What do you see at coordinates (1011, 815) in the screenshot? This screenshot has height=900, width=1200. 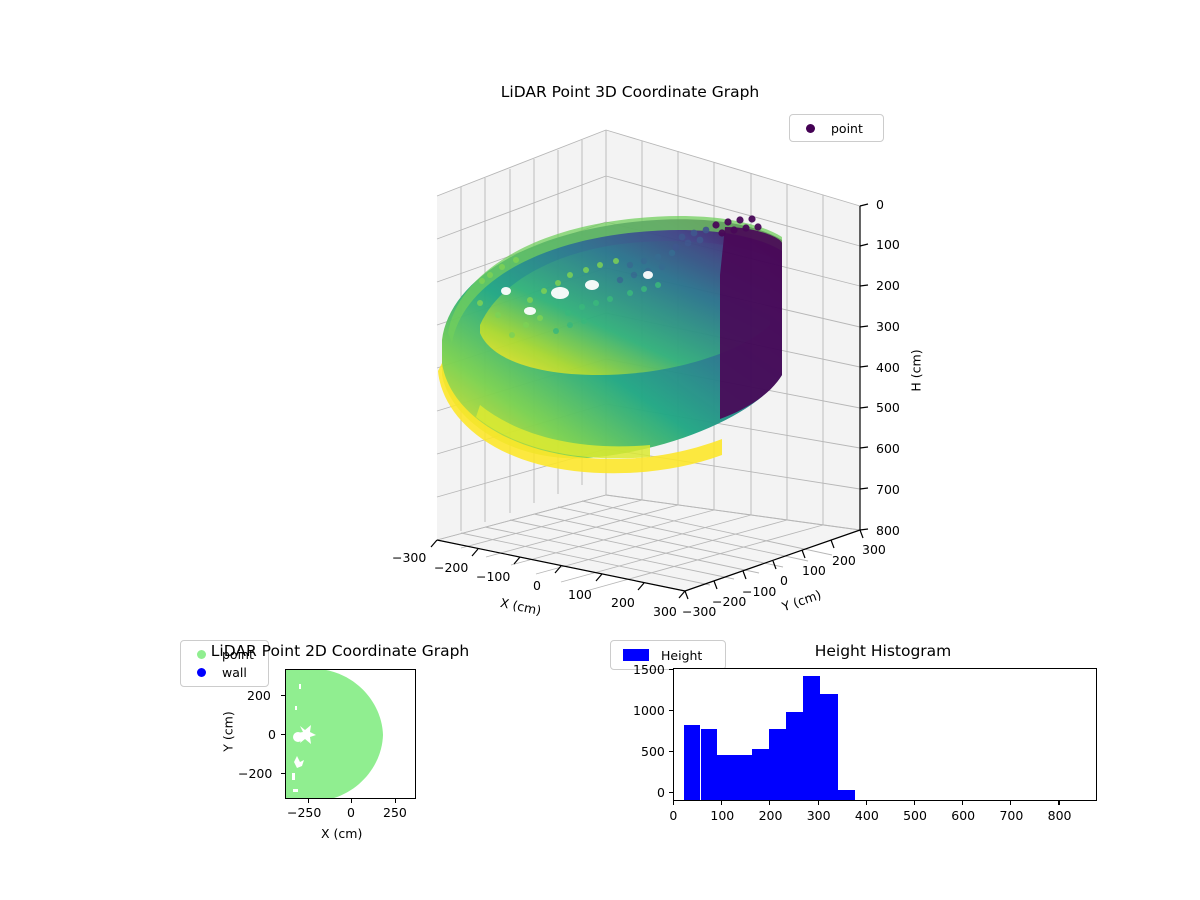 I see `histogram-xtick-label: 700` at bounding box center [1011, 815].